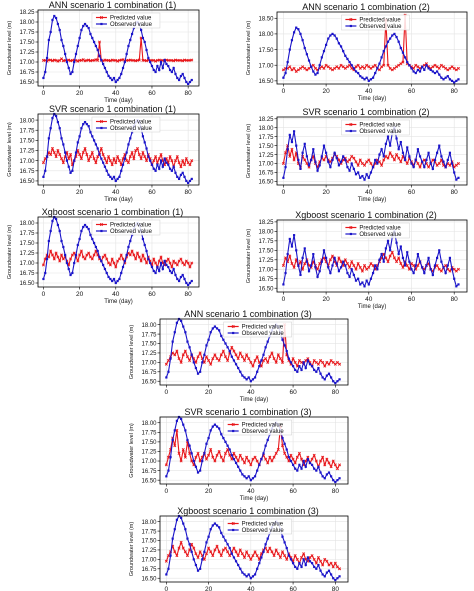 This screenshot has height=591, width=474. I want to click on y-axis-label: Groundwater level (m), so click(249, 256).